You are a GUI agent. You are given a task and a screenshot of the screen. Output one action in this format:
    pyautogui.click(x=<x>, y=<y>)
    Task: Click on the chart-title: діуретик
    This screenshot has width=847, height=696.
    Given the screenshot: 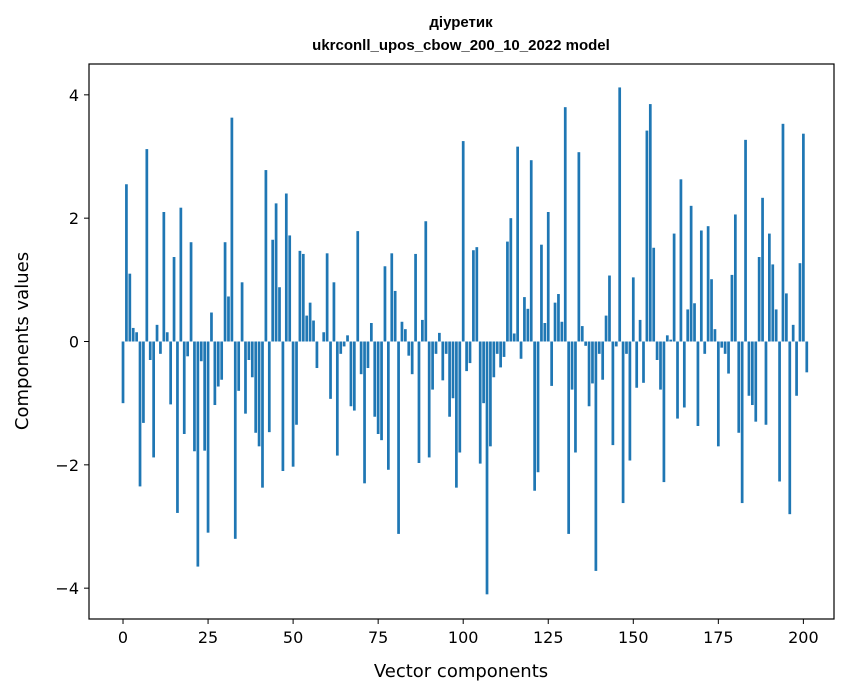 What is the action you would take?
    pyautogui.click(x=461, y=22)
    